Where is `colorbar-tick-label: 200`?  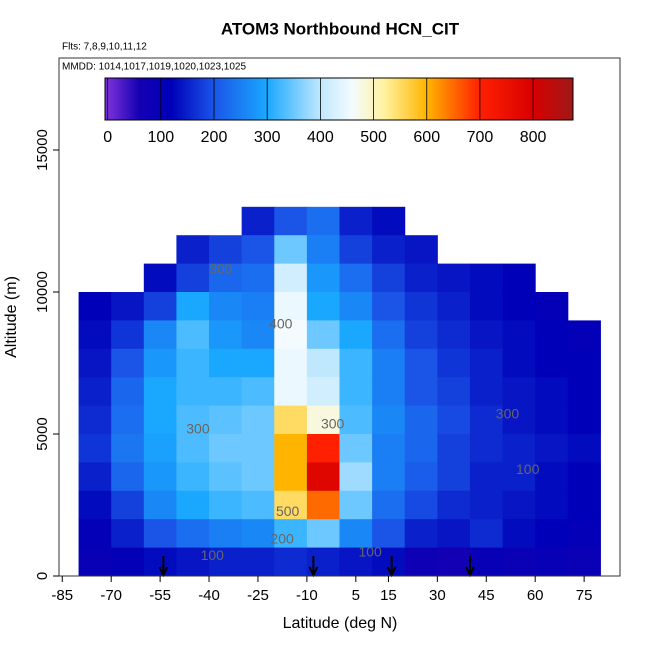
colorbar-tick-label: 200 is located at coordinates (214, 137).